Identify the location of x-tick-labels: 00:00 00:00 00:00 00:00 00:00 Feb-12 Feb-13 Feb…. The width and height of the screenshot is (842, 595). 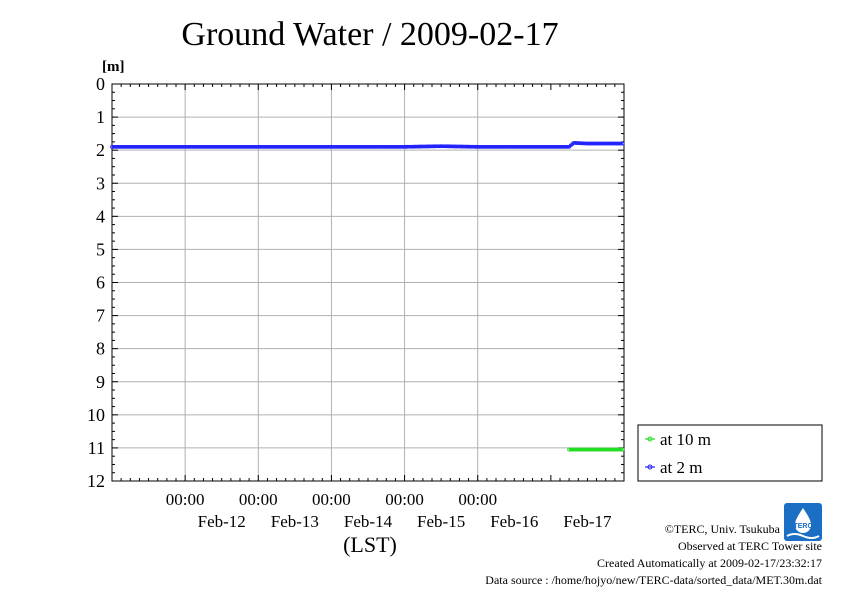
(389, 510).